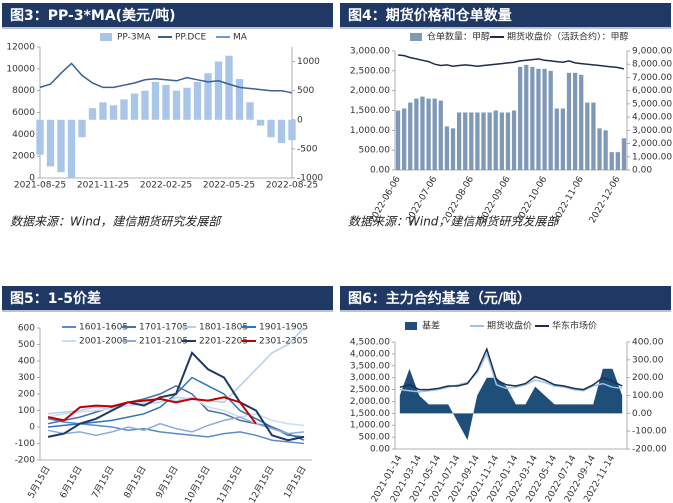 The width and height of the screenshot is (673, 503). What do you see at coordinates (648, 396) in the screenshot?
I see `y2-tick-label: 100.00` at bounding box center [648, 396].